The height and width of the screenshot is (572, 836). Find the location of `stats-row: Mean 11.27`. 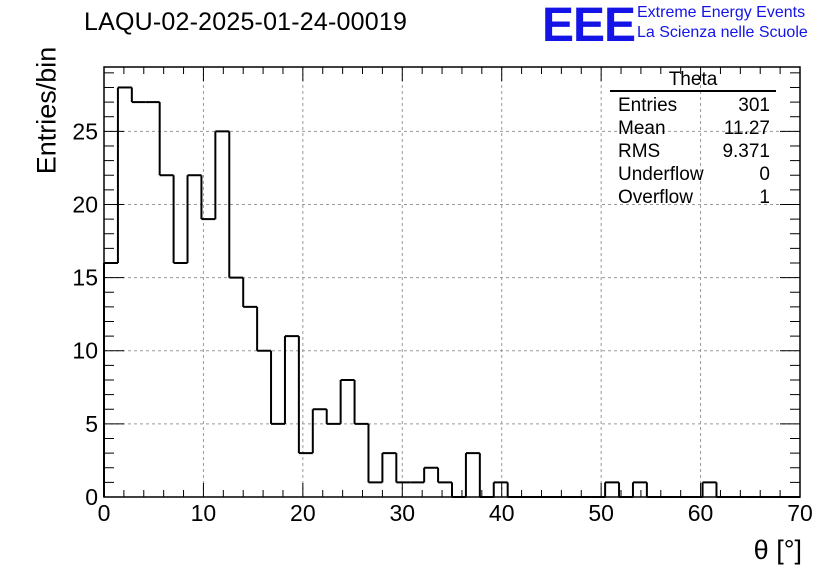

stats-row: Mean 11.27 is located at coordinates (693, 128).